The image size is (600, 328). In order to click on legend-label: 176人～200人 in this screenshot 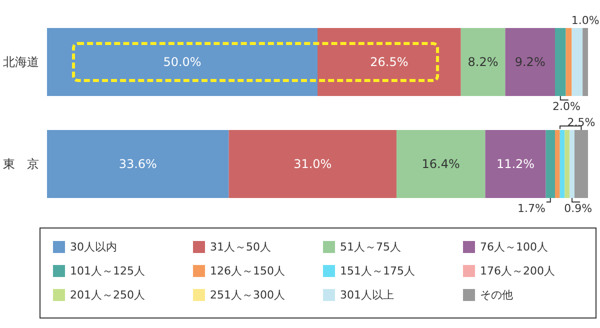, I will do `click(517, 271)`.